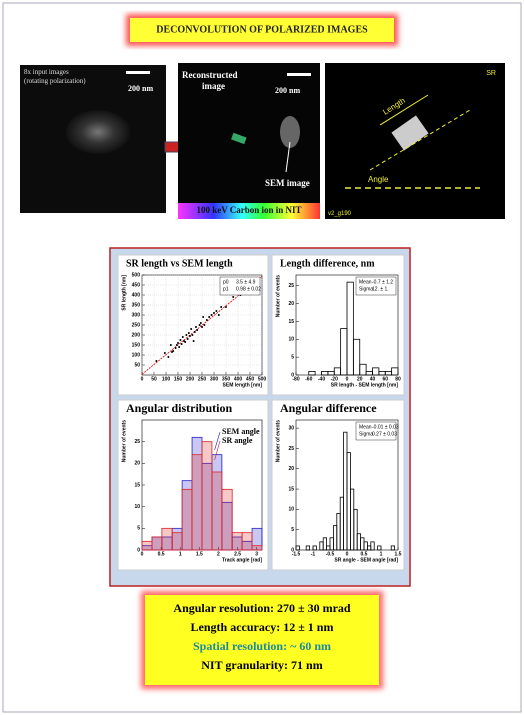 This screenshot has width=524, height=715. I want to click on x-tick-label: 1.5, so click(398, 554).